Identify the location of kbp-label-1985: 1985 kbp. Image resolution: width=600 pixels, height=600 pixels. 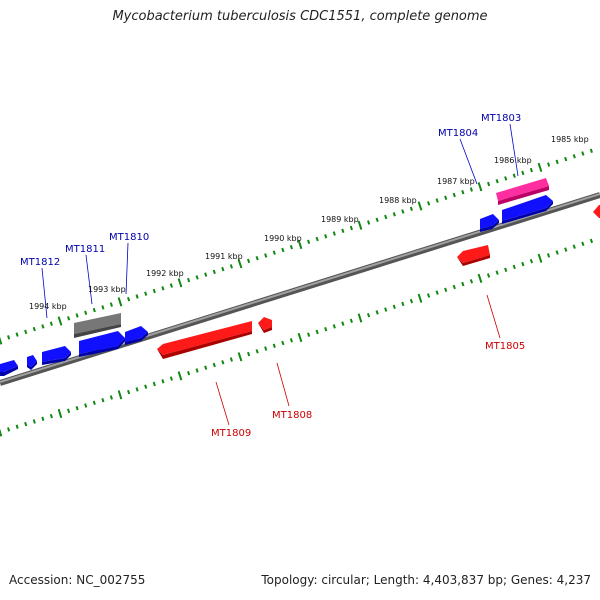
(570, 139).